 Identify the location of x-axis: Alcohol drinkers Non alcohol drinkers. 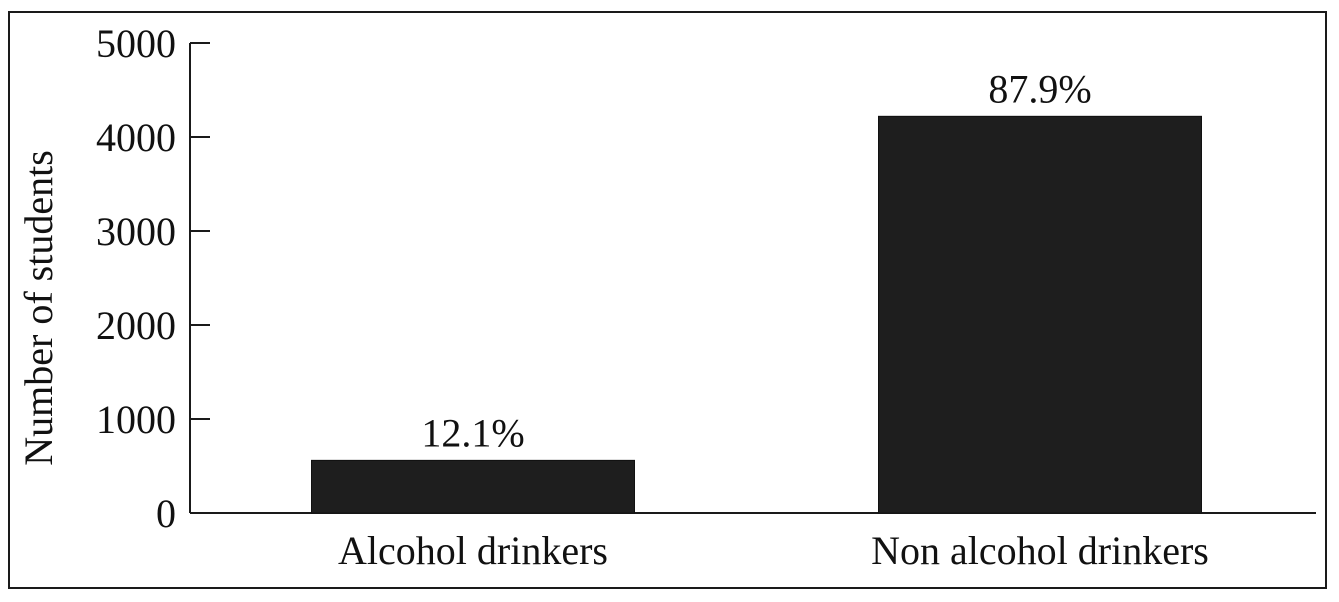
(753, 542).